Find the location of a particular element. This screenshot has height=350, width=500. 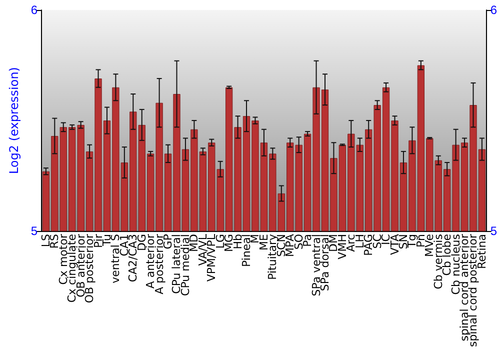

x-tick-label: OB posterior is located at coordinates (89, 269).